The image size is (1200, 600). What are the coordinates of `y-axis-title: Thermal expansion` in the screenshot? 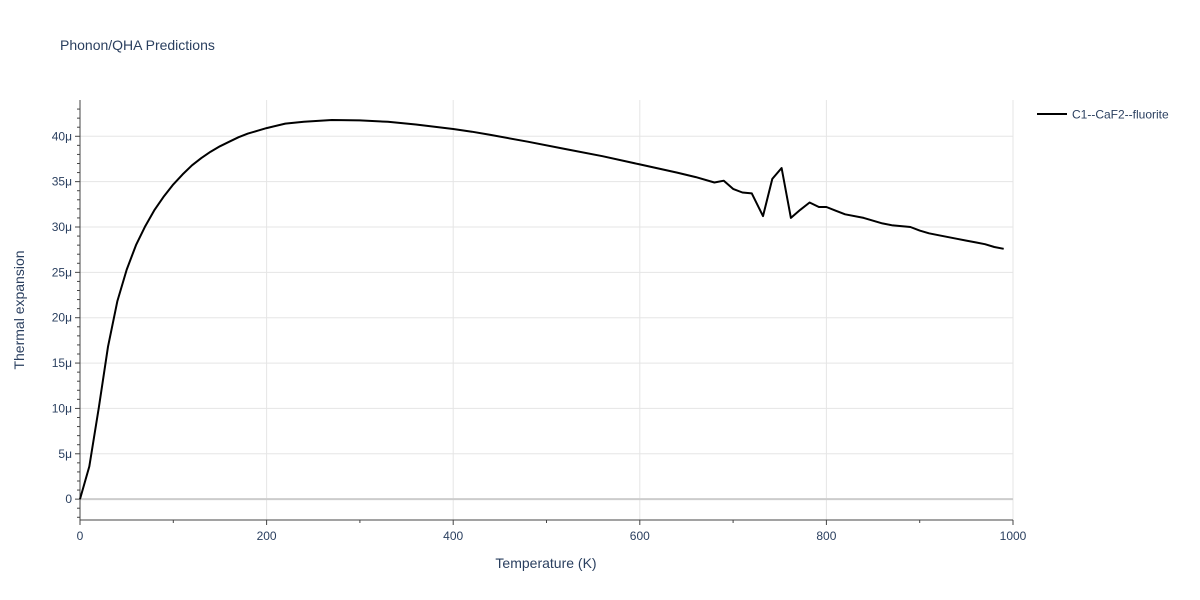 It's located at (19, 309).